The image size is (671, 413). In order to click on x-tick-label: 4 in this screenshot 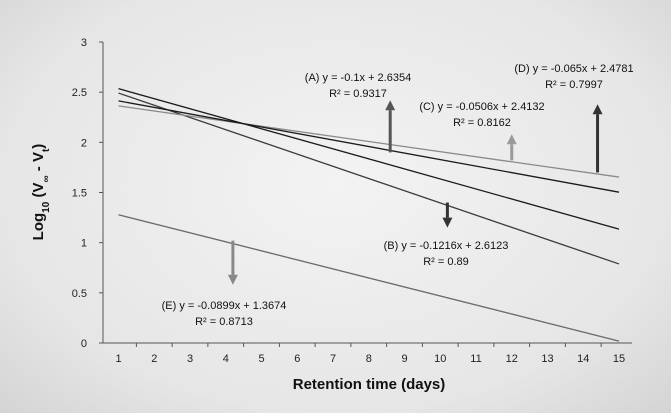, I will do `click(226, 359)`.